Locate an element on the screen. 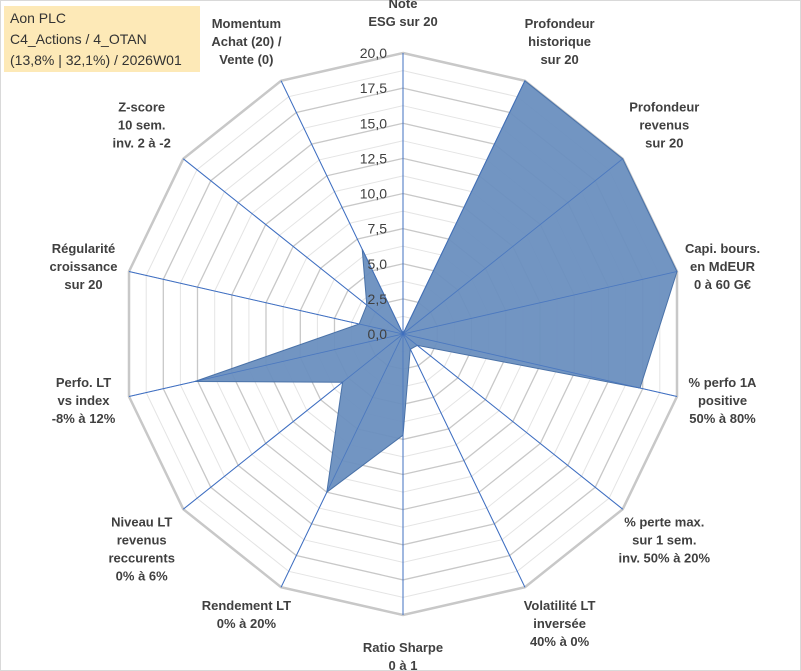 The image size is (801, 671). axis-label-5: % perte max. sur 1 sem. inv. 50% à 20% is located at coordinates (665, 540).